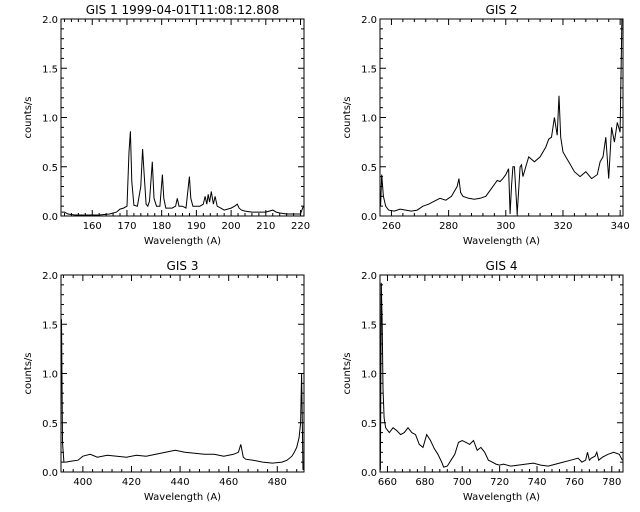 Image resolution: width=640 pixels, height=512 pixels. What do you see at coordinates (502, 266) in the screenshot?
I see `panel-title: GIS 4` at bounding box center [502, 266].